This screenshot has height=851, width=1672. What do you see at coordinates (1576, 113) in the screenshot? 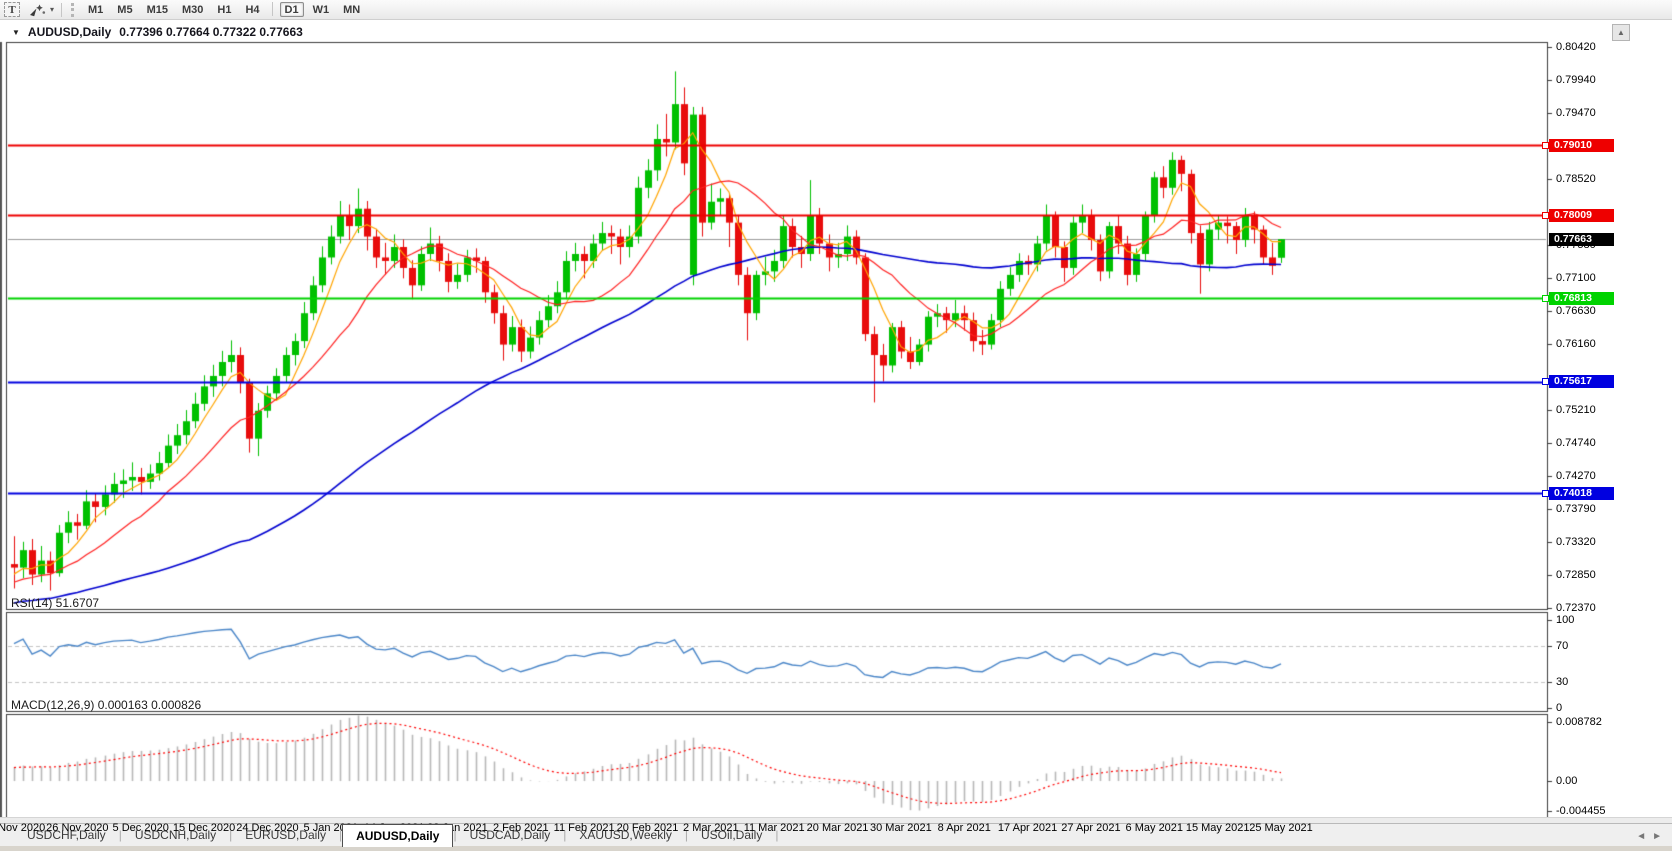
I see `price-tick-label: 0.79470` at bounding box center [1576, 113].